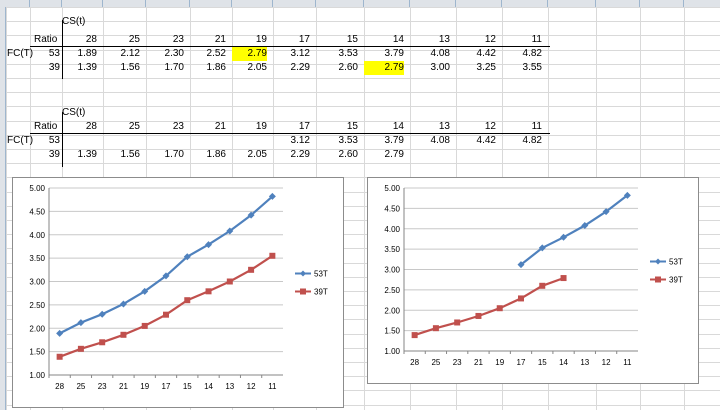  What do you see at coordinates (87, 53) in the screenshot?
I see `value-cell: 1.89` at bounding box center [87, 53].